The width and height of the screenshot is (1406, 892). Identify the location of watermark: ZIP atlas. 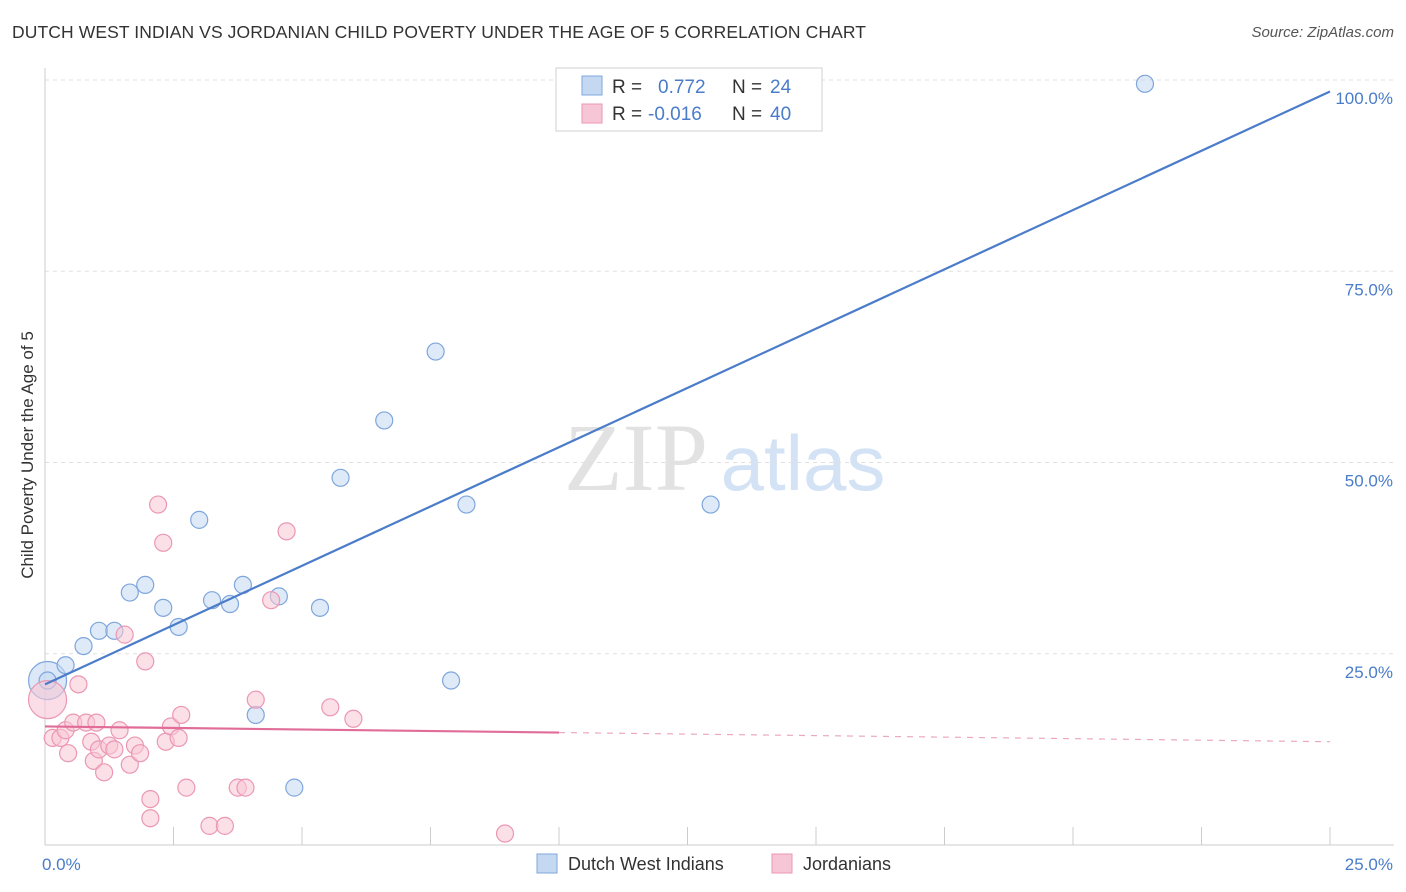
(724, 457).